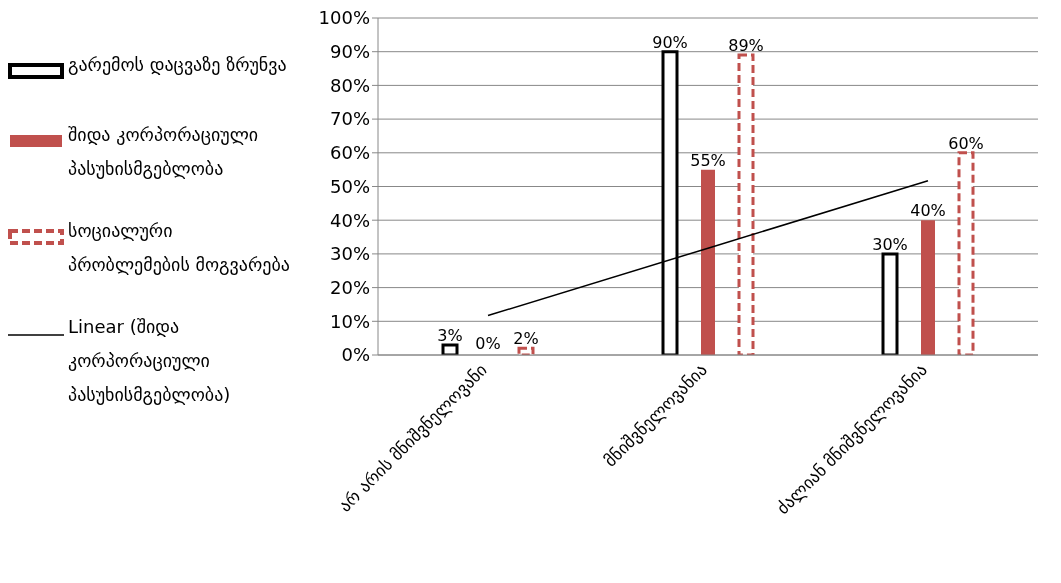  I want to click on legend-label: შიდა კორპორაციული პასუხისმგებლობა, so click(164, 152).